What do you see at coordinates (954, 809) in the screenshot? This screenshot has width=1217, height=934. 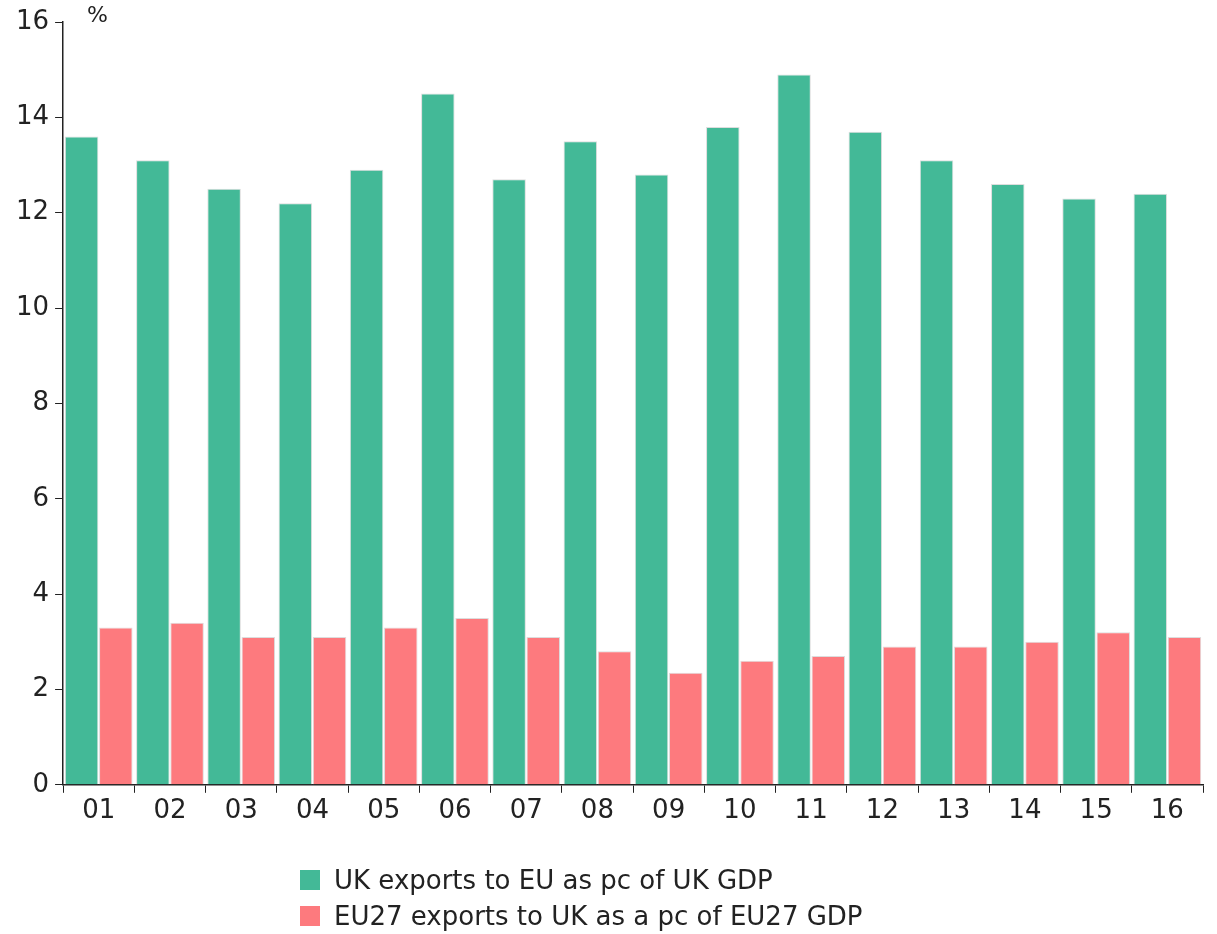 I see `x-tick-label: 13` at bounding box center [954, 809].